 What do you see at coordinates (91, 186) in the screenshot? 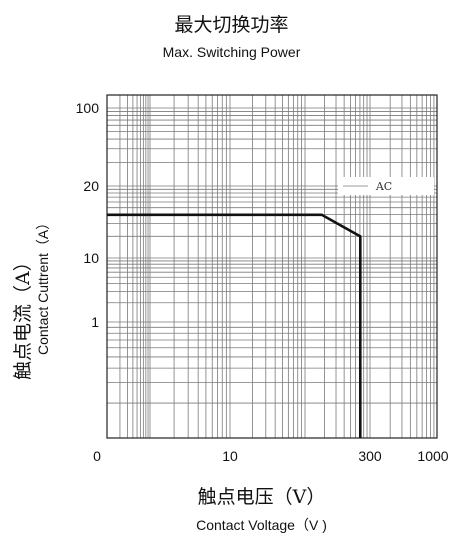
I see `y-tick-label: 20` at bounding box center [91, 186].